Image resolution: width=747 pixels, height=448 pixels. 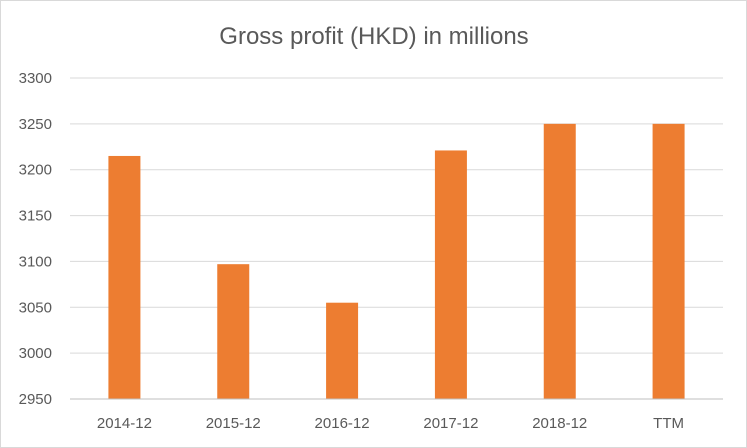 I want to click on x-tick-label: TTM, so click(x=668, y=423).